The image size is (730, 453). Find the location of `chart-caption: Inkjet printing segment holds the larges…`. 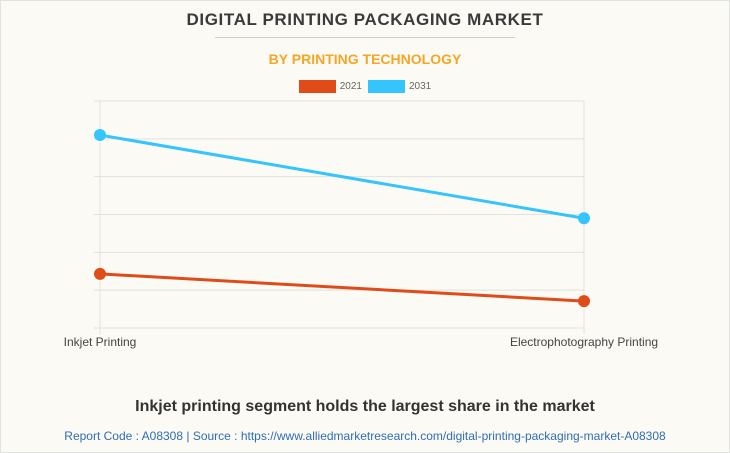

chart-caption: Inkjet printing segment holds the larges… is located at coordinates (365, 406).